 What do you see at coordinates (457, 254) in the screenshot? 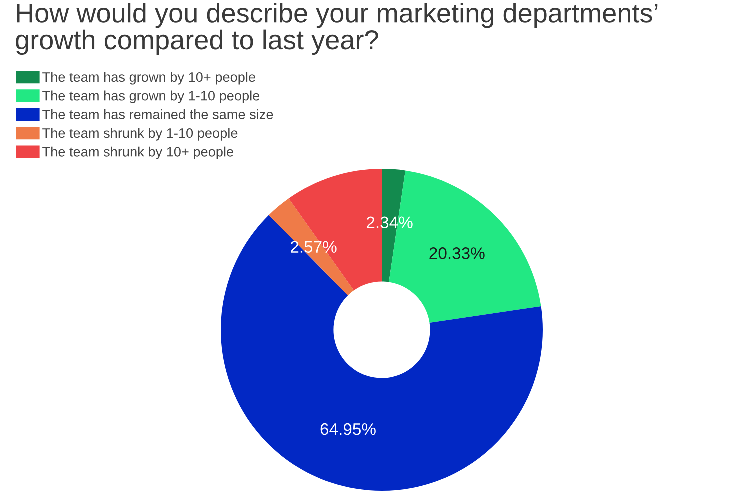
I see `data-label: 20.33%` at bounding box center [457, 254].